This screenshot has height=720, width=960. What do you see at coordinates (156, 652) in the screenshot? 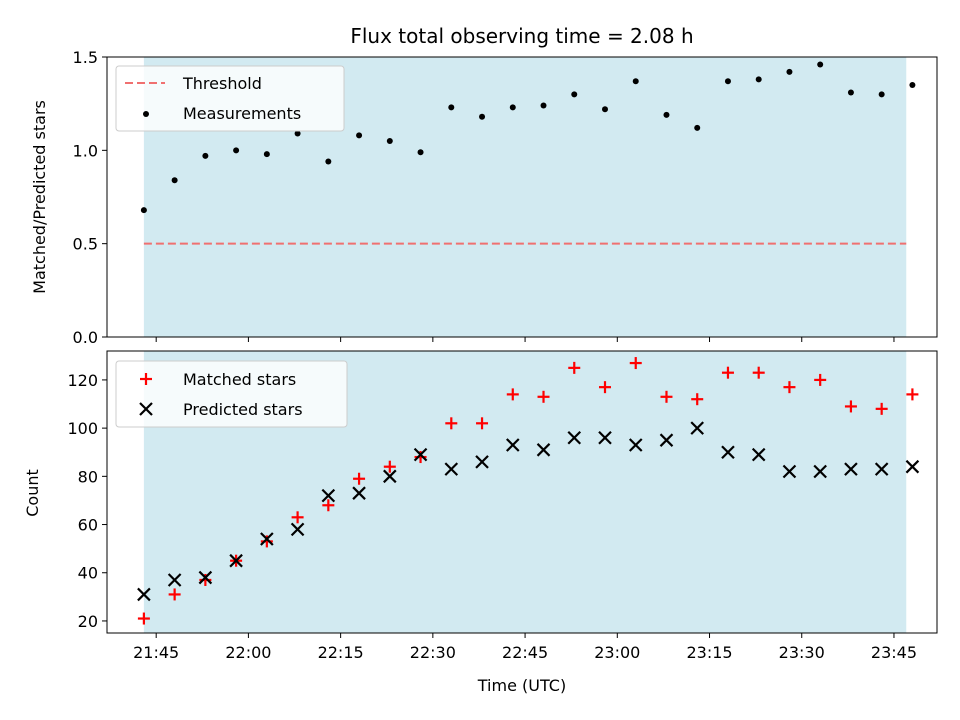
I see `x-tick-label: 21:45` at bounding box center [156, 652].